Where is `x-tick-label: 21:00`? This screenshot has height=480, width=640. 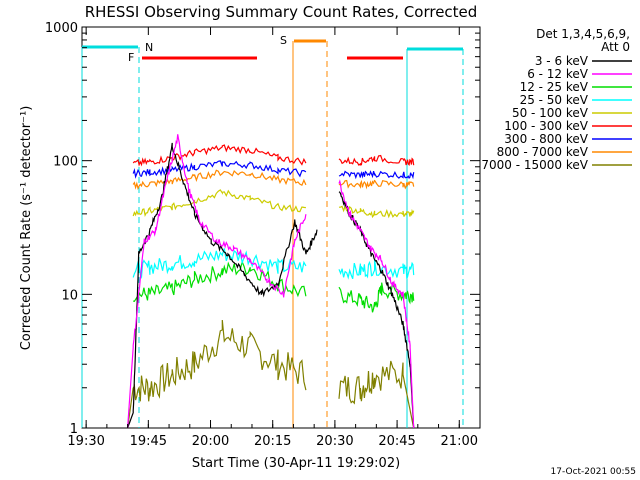
x-tick-label: 21:00 is located at coordinates (459, 441).